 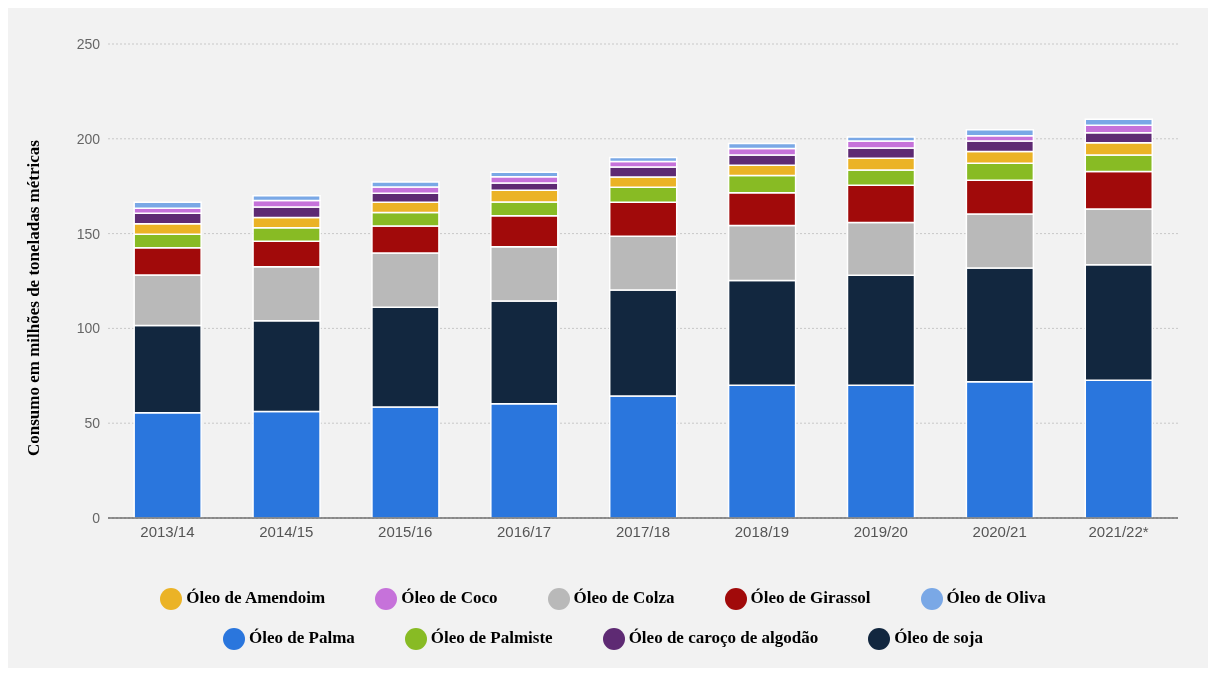 What do you see at coordinates (762, 531) in the screenshot?
I see `x-tick-label: 2018/19` at bounding box center [762, 531].